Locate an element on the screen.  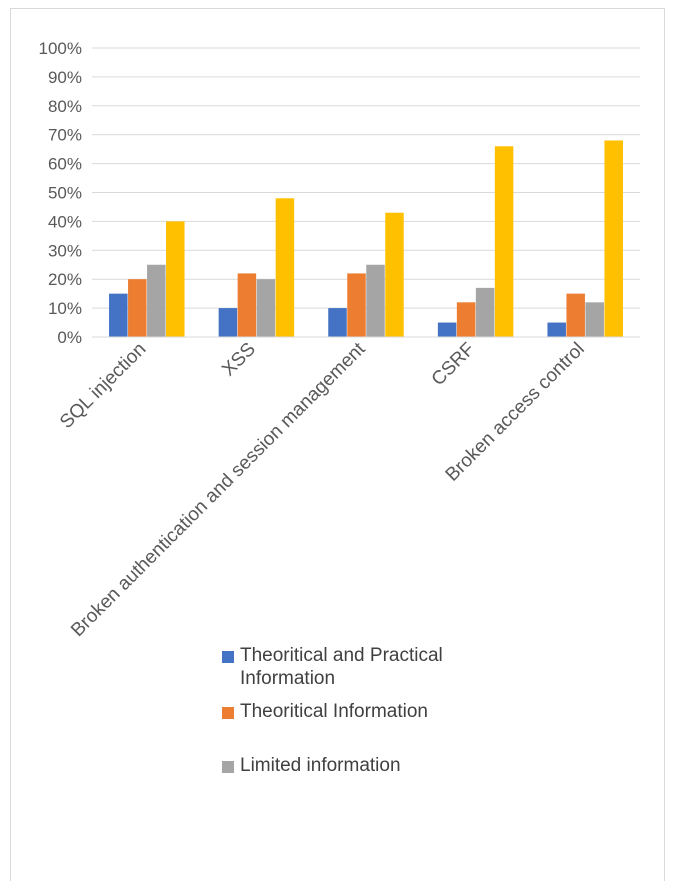
y-tick-label: 90% is located at coordinates (65, 77).